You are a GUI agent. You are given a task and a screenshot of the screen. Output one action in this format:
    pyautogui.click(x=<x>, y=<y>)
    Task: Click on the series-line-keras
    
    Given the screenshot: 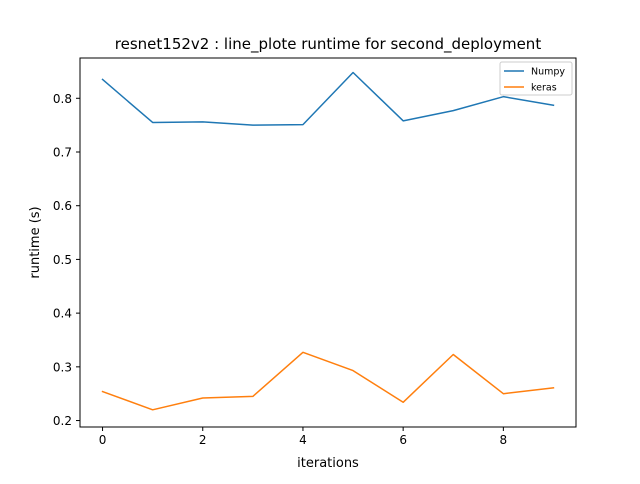 What is the action you would take?
    pyautogui.click(x=328, y=381)
    